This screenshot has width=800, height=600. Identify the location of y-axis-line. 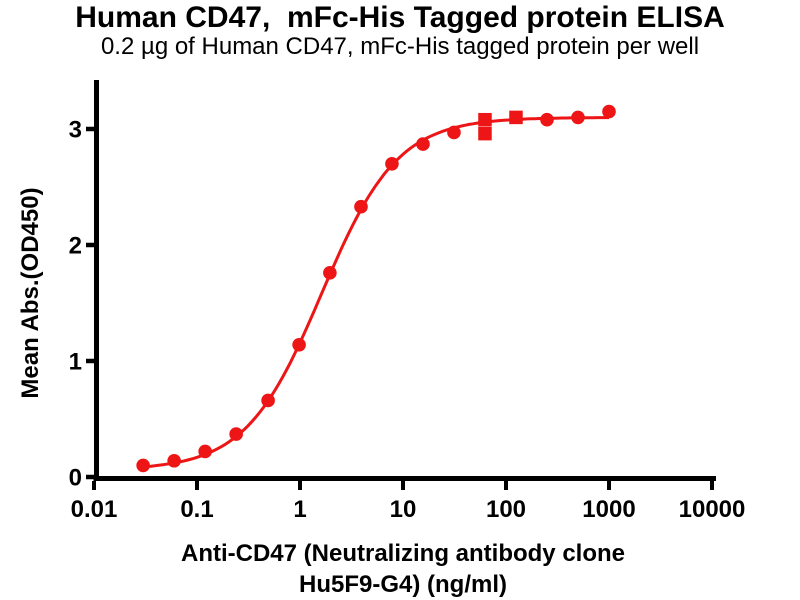
(96, 280).